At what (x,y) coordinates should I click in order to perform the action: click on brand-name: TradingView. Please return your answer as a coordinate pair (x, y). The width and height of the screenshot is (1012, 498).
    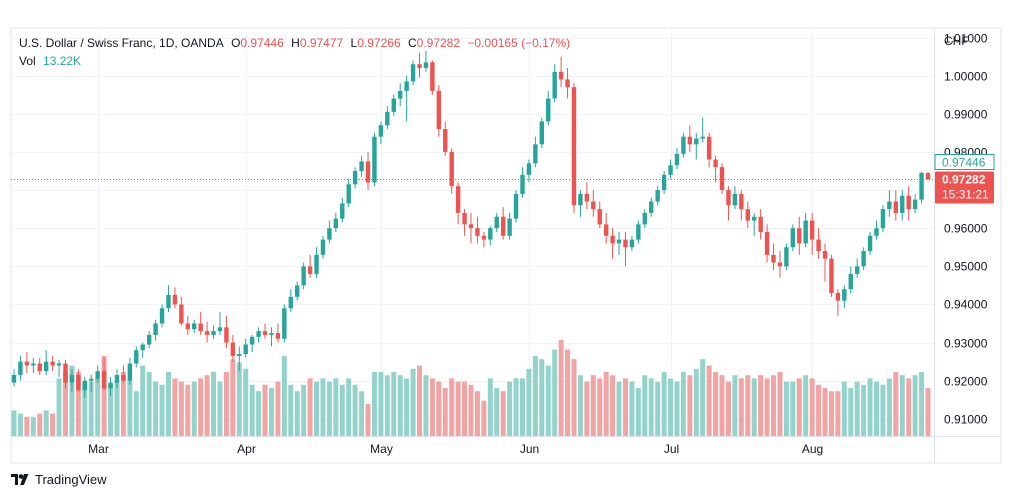
    Looking at the image, I should click on (71, 479).